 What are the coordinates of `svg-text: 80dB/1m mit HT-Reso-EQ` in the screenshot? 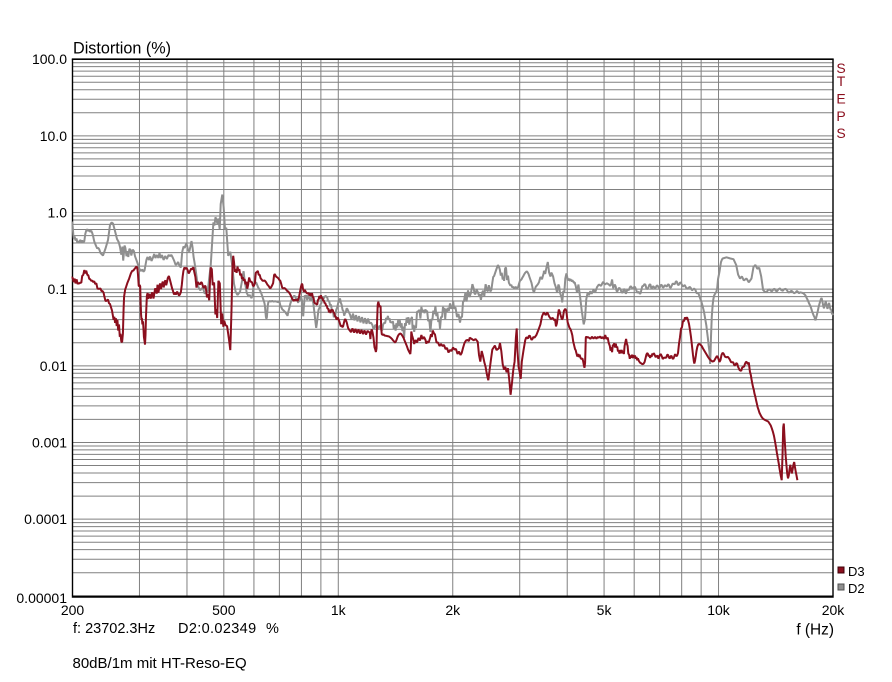 It's located at (160, 663).